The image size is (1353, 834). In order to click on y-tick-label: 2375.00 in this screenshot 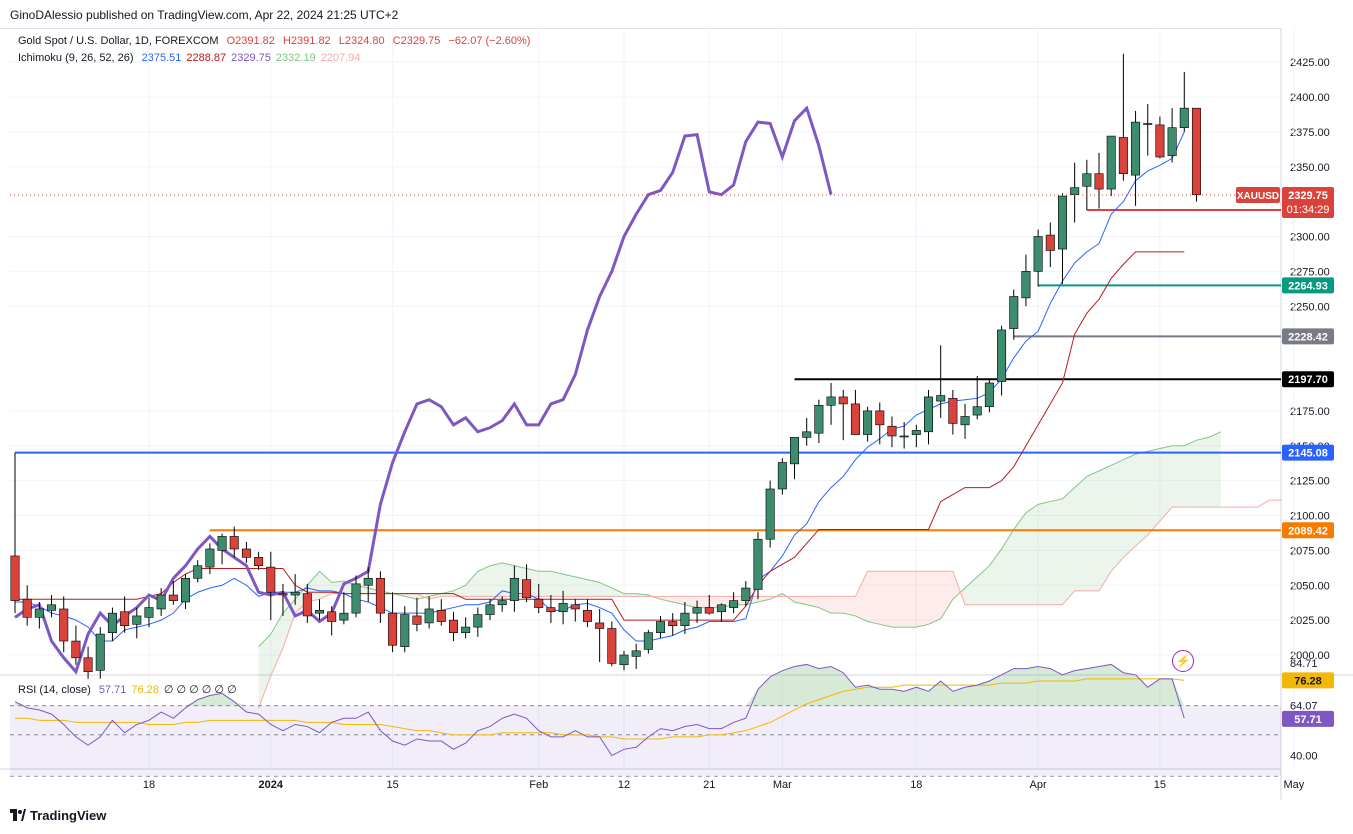, I will do `click(1310, 133)`.